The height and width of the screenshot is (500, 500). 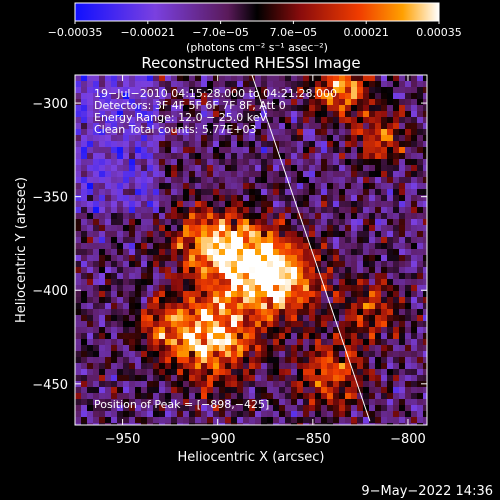 I want to click on x-tick-label: −900, so click(x=218, y=439).